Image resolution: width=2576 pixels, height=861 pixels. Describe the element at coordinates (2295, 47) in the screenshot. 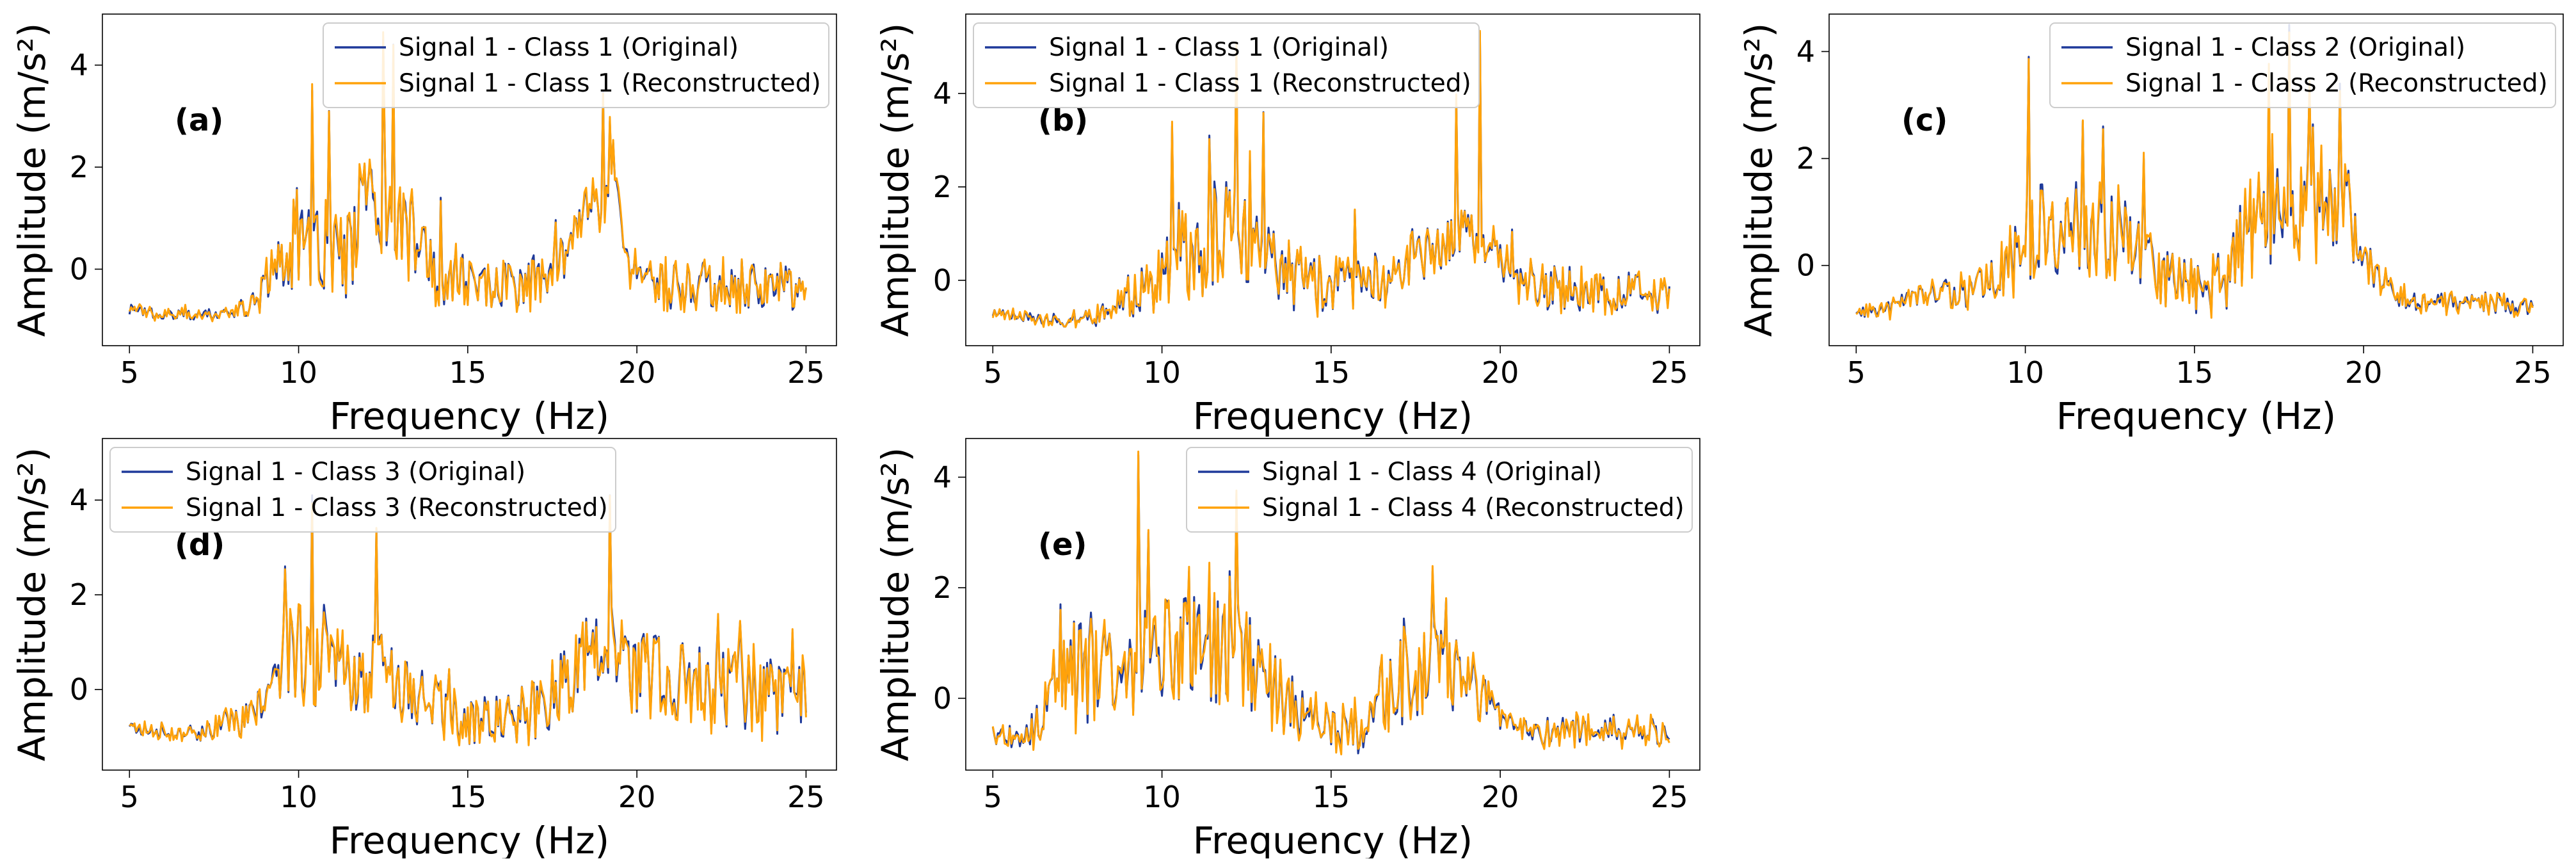

I see `legend-entry-original: Signal 1 - Class 2 (Original)` at that location.